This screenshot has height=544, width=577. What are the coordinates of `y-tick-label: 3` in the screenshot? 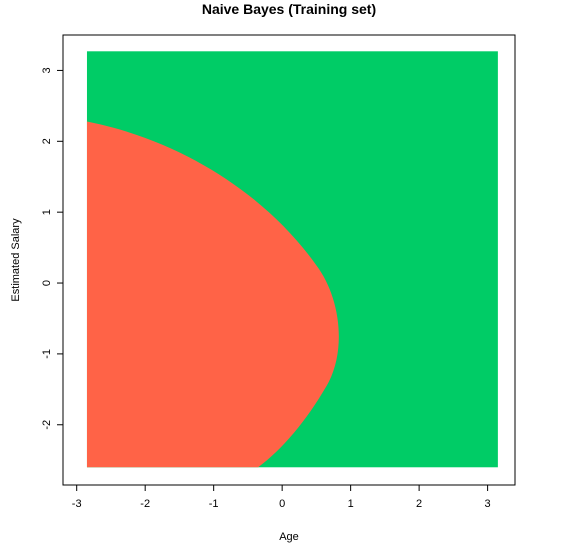 It's located at (47, 70).